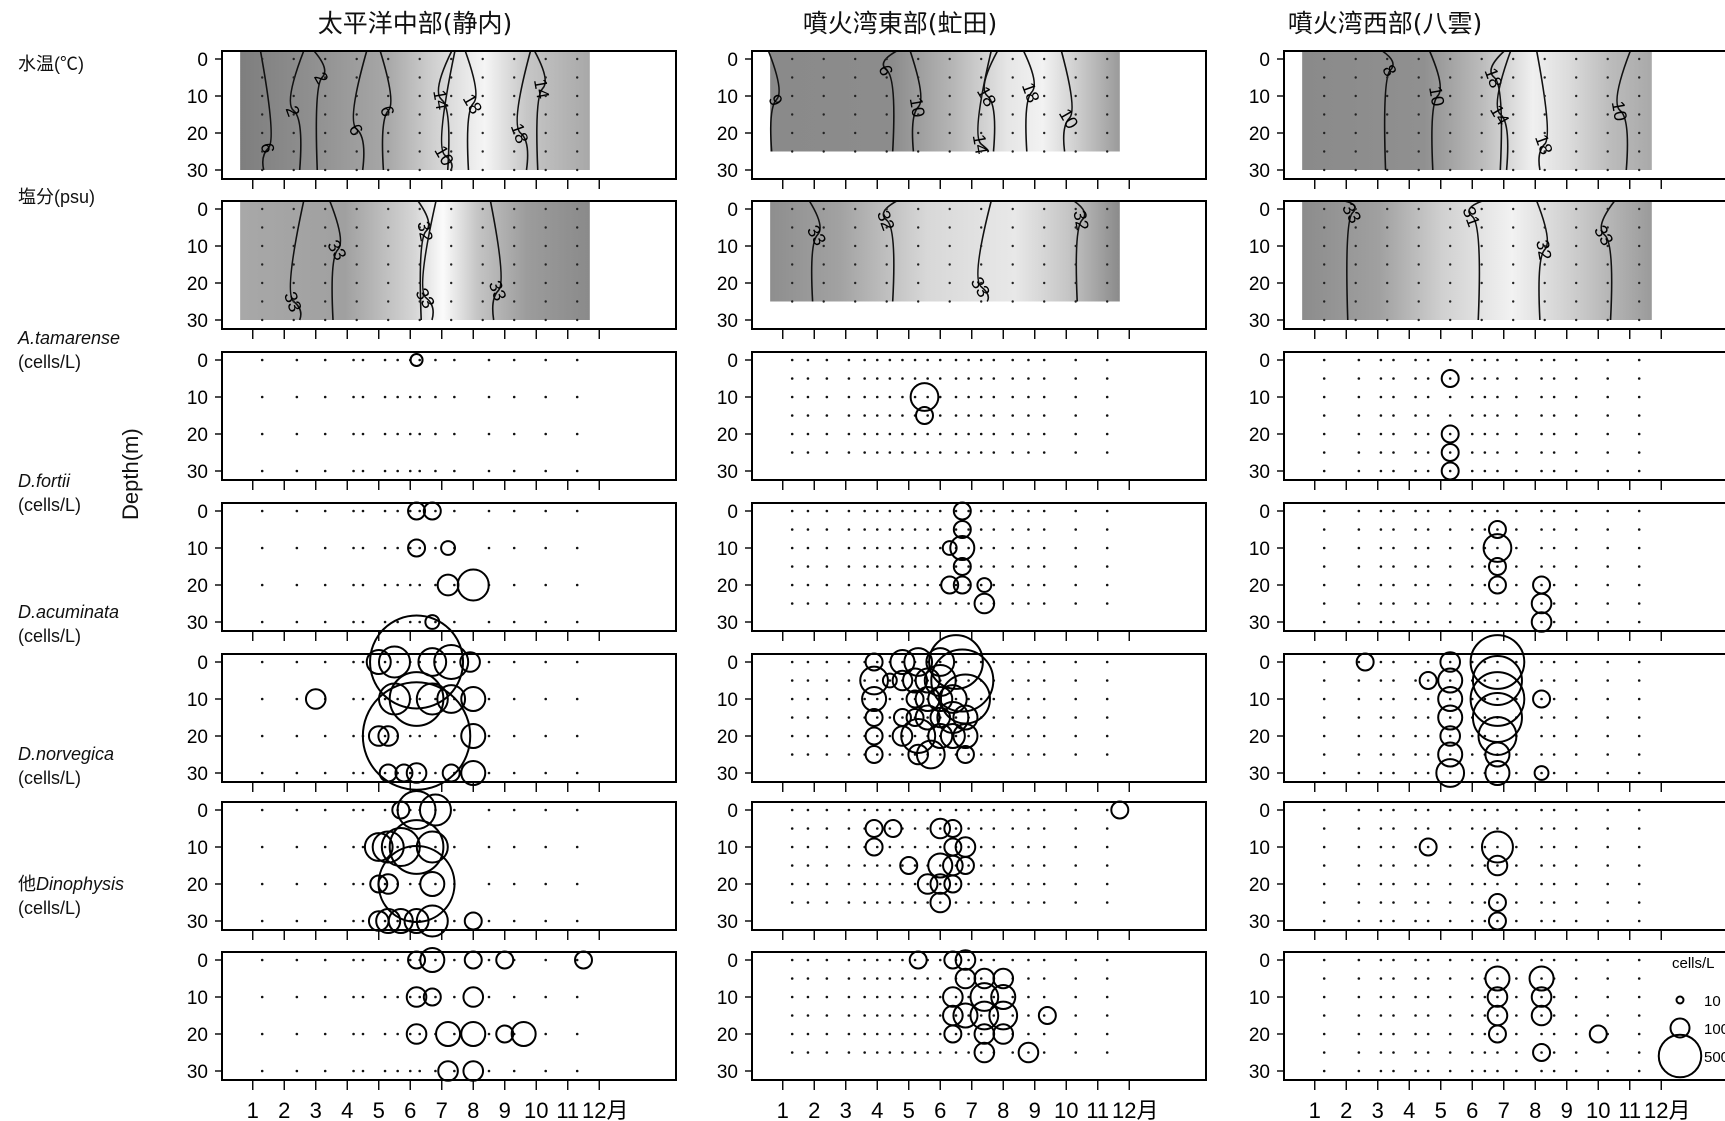 This screenshot has width=1725, height=1121. Describe the element at coordinates (202, 361) in the screenshot. I see `y-tick-label: 0` at that location.